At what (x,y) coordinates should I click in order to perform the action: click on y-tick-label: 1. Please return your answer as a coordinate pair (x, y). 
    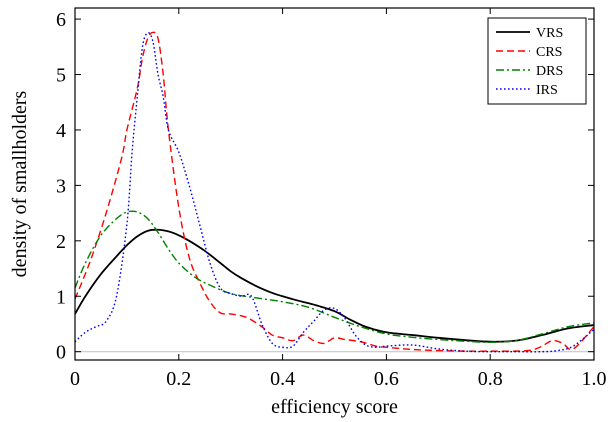
    Looking at the image, I should click on (61, 297).